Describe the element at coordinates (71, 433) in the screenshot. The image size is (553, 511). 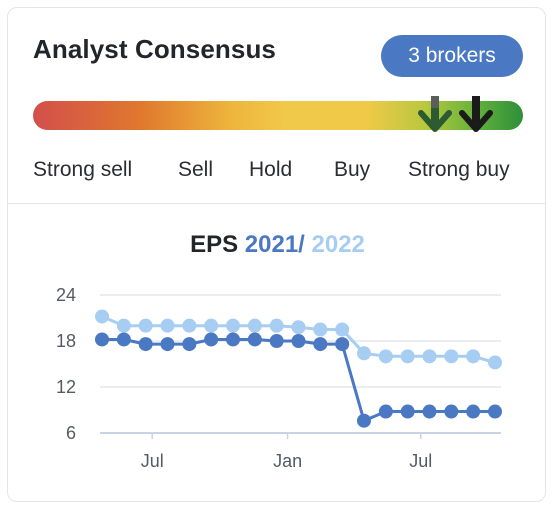
I see `y-tick-label: 6` at that location.